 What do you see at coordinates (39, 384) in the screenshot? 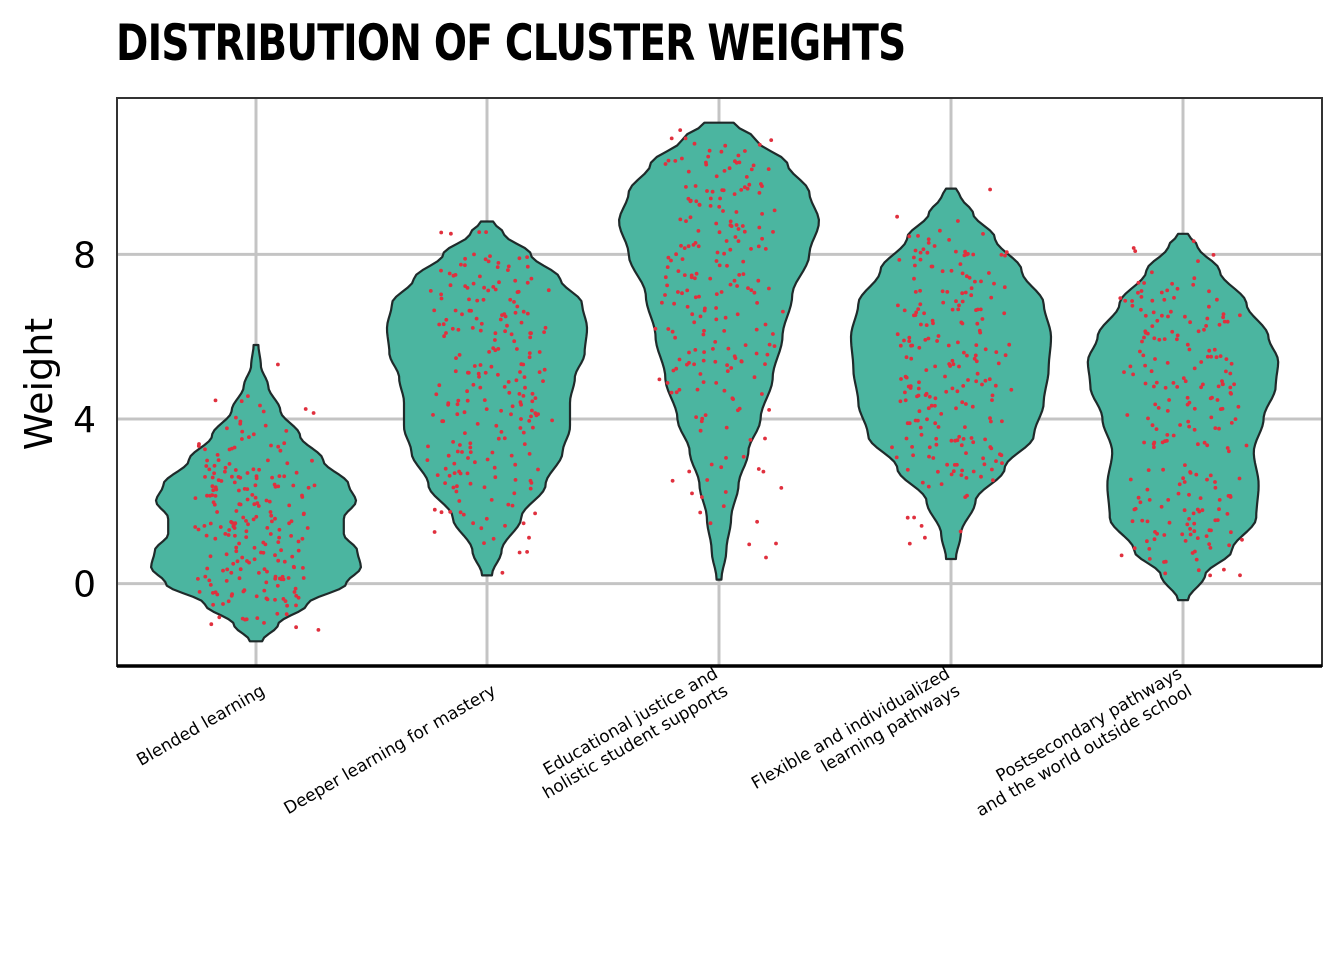
I see `y-axis-label: Weight` at bounding box center [39, 384].